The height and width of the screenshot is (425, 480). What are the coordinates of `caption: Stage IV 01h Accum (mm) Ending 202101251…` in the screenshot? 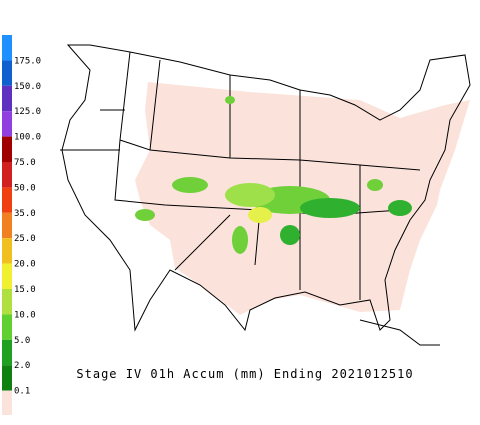 It's located at (244, 374).